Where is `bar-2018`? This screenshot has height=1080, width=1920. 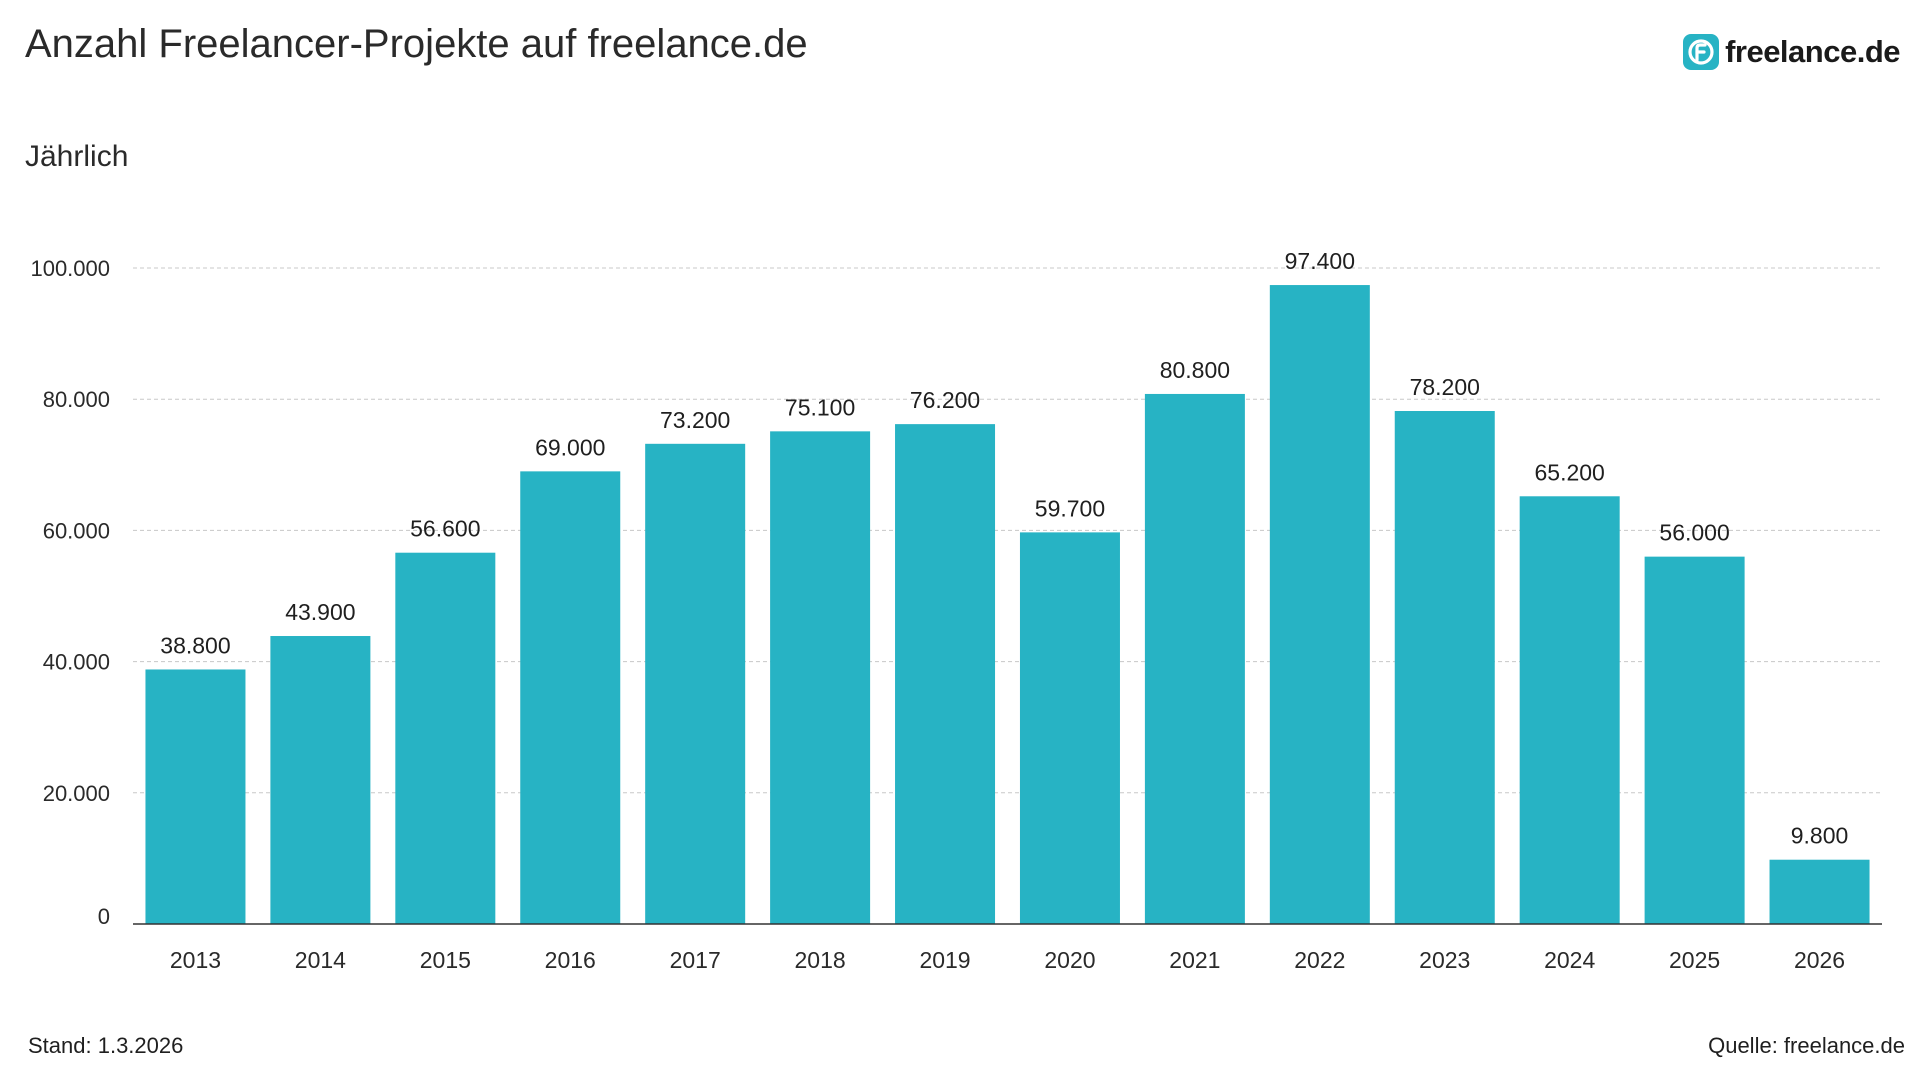
bar-2018 is located at coordinates (820, 677).